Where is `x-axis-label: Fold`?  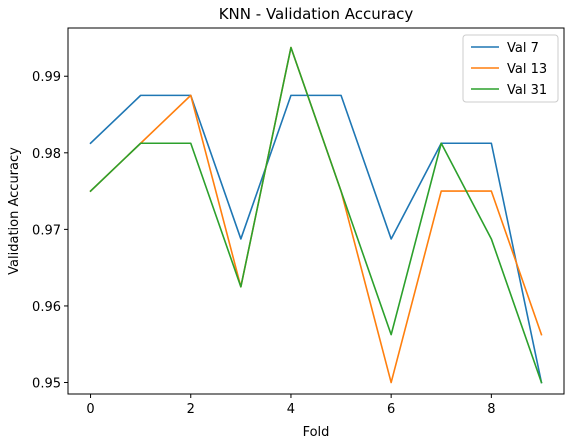
x-axis-label: Fold is located at coordinates (316, 432).